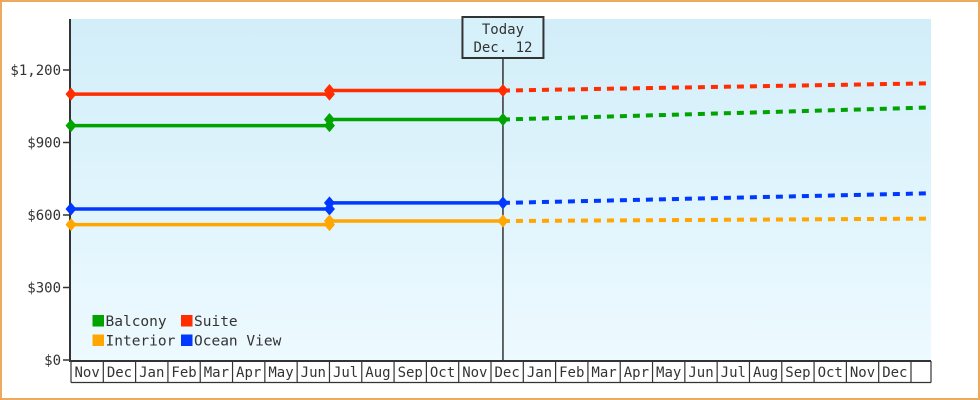  Describe the element at coordinates (136, 322) in the screenshot. I see `legend-label: Balcony` at that location.